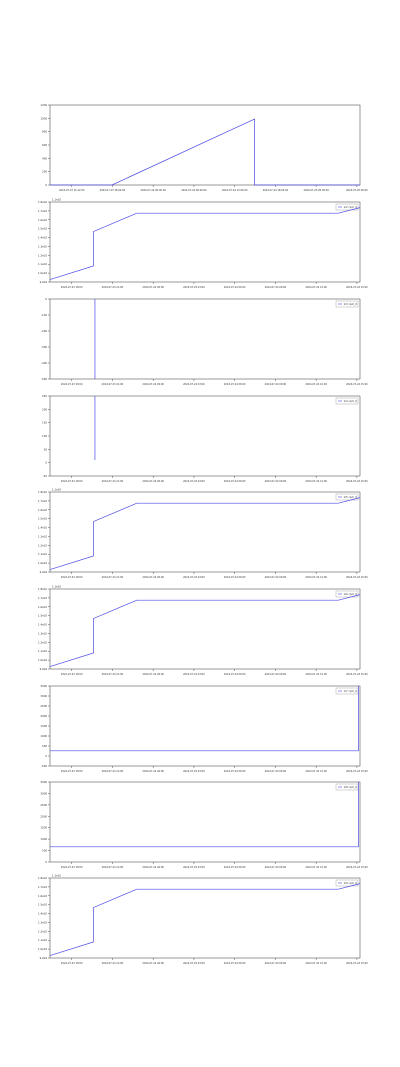 The image size is (400, 1067). I want to click on y-tick-label: -100, so click(44, 315).